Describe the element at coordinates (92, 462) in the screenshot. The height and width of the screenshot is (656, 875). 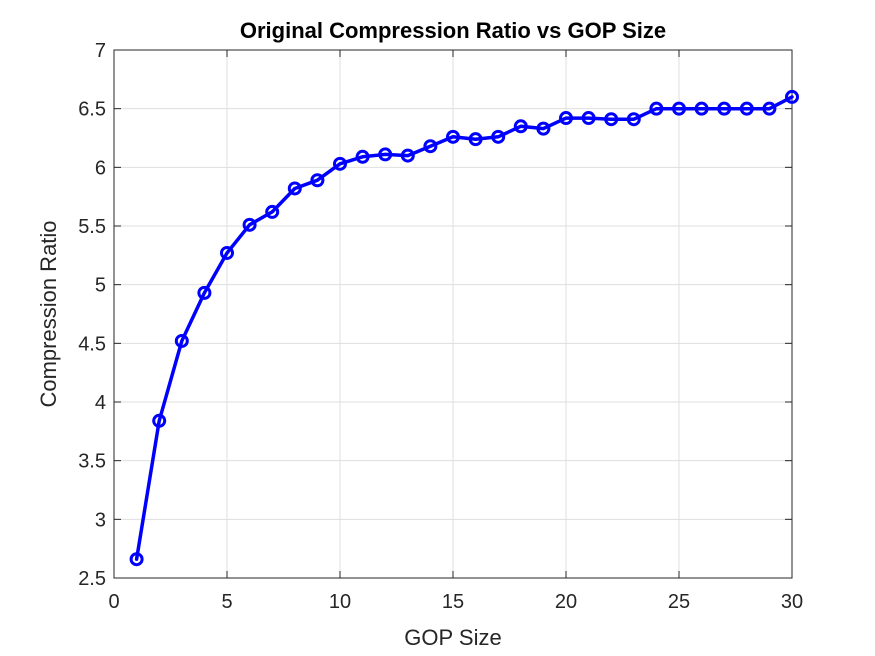
I see `y-tick-label: 3.5` at that location.